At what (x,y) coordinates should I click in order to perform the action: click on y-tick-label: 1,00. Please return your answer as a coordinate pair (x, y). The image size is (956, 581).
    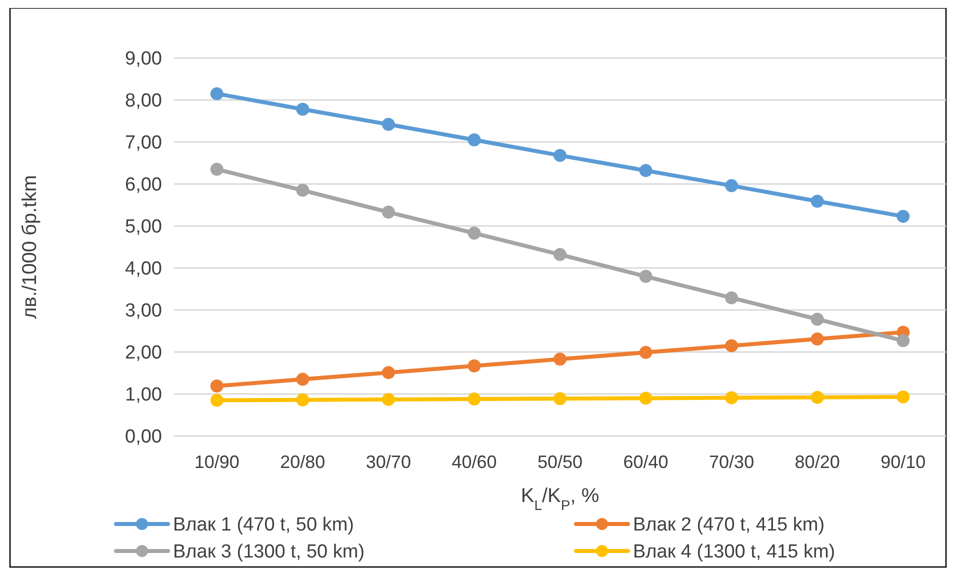
    Looking at the image, I should click on (143, 395).